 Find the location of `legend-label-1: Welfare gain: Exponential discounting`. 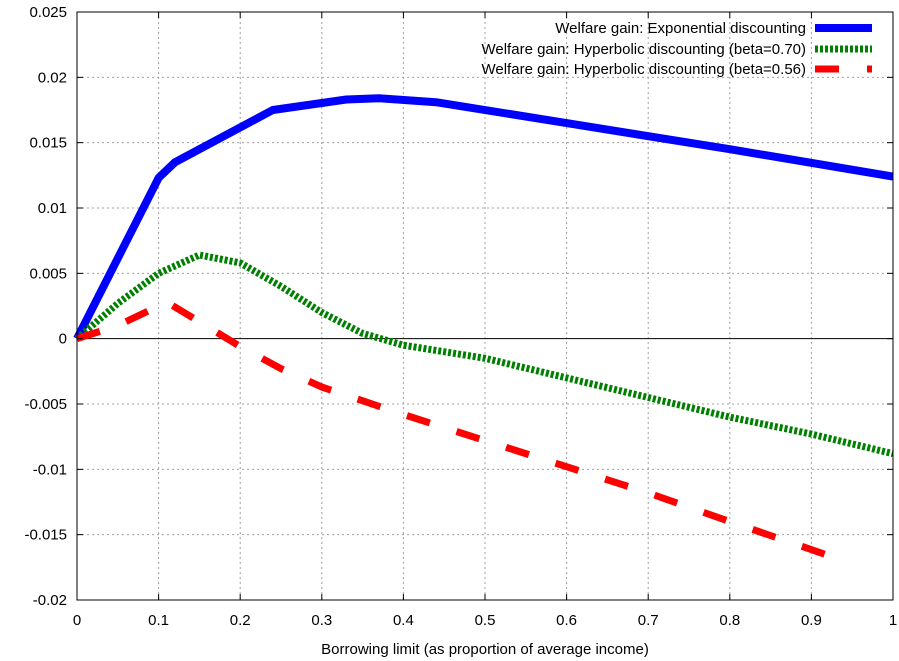

legend-label-1: Welfare gain: Exponential discounting is located at coordinates (680, 28).